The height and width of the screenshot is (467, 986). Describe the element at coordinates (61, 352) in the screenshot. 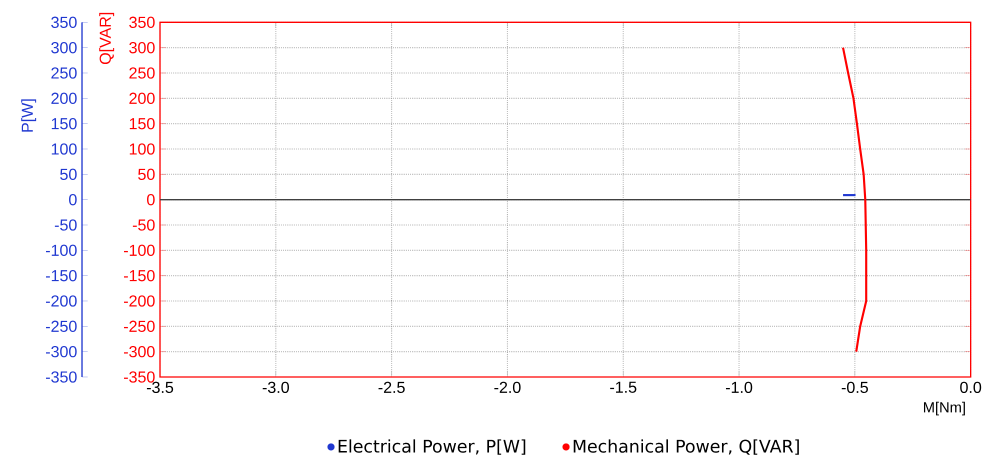

I see `y2-tick-label: -300` at that location.